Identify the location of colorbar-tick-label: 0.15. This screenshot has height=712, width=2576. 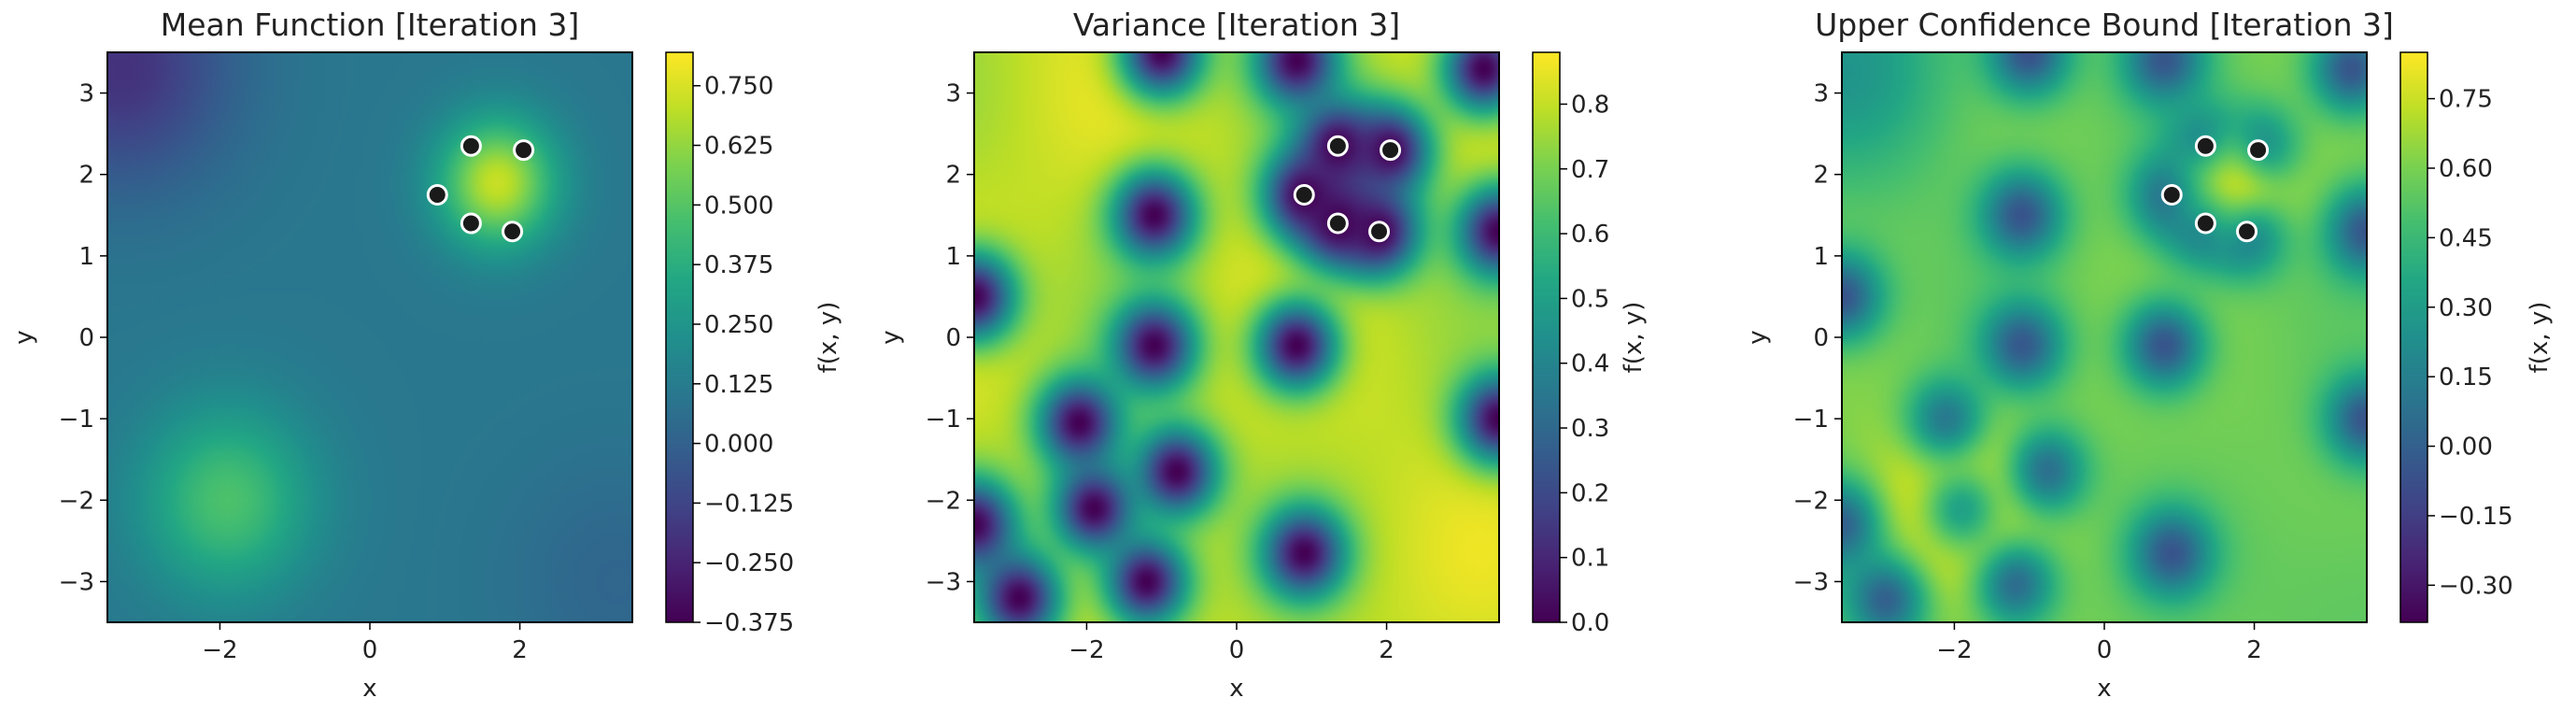
(2466, 377).